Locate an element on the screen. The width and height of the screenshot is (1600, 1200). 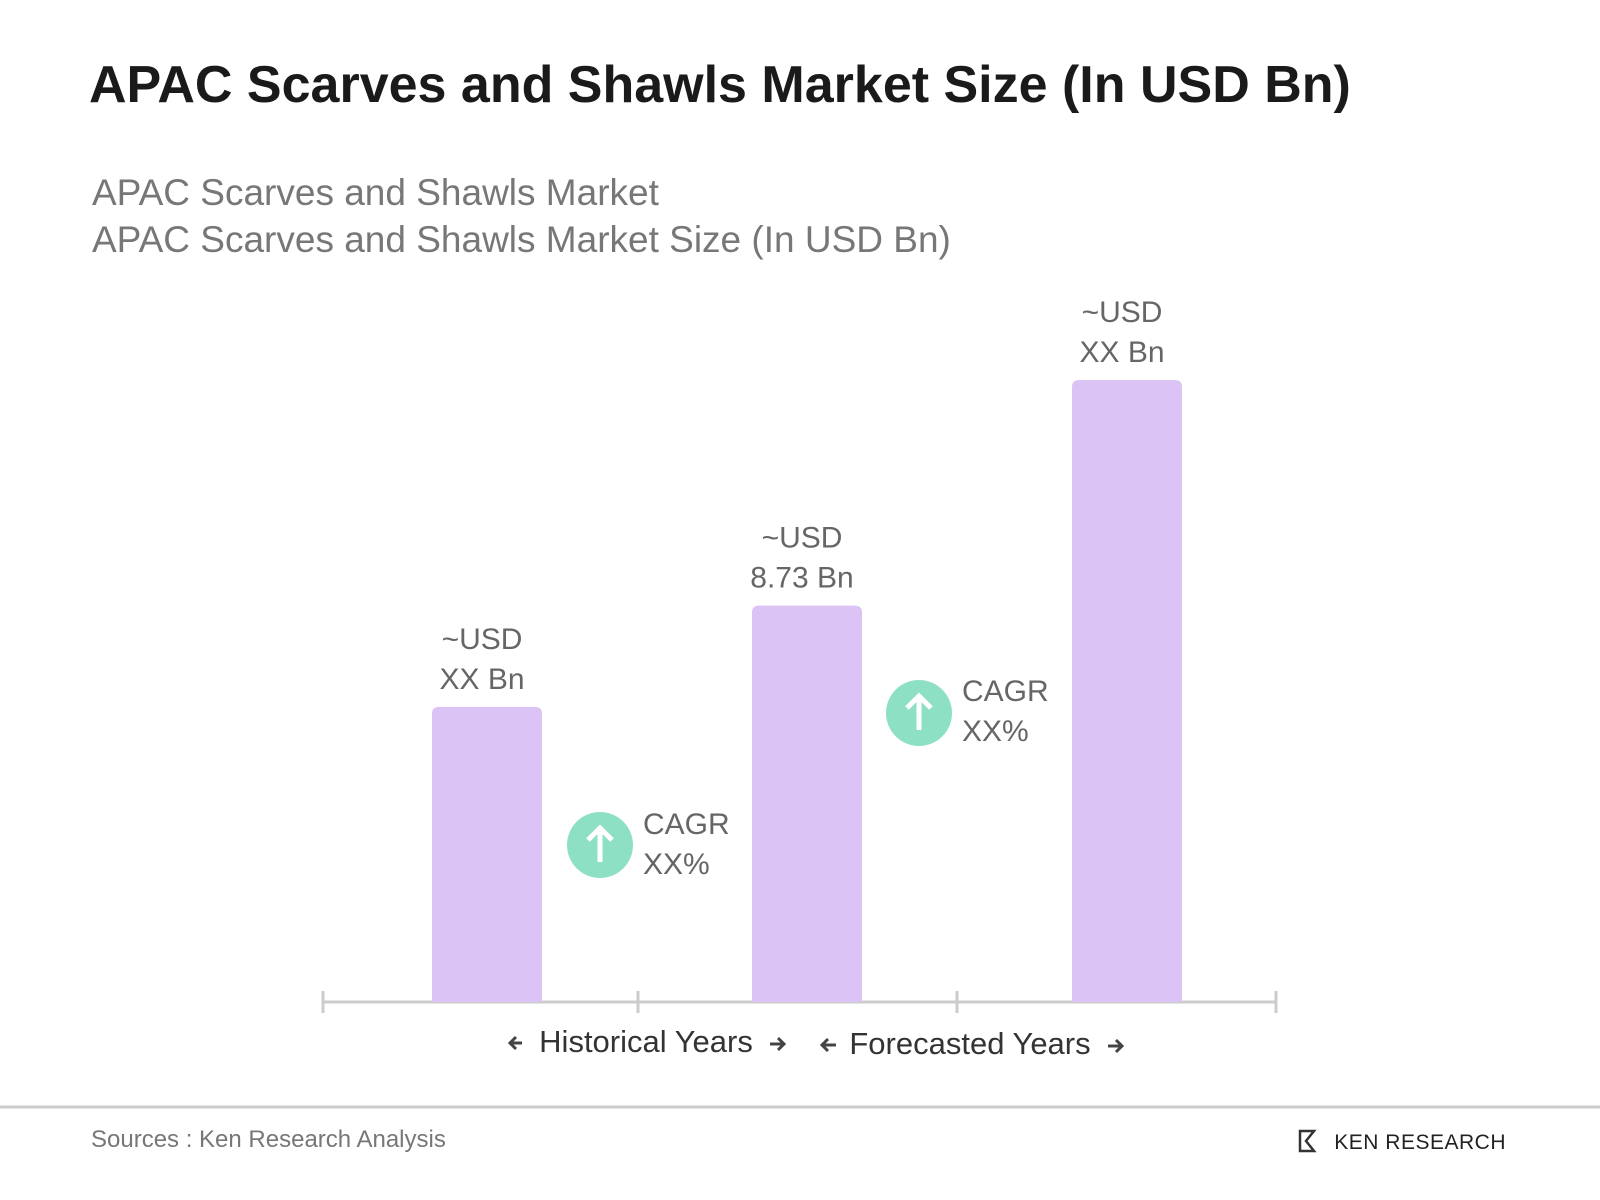
logo: KEN RESEARCH is located at coordinates (1402, 1141).